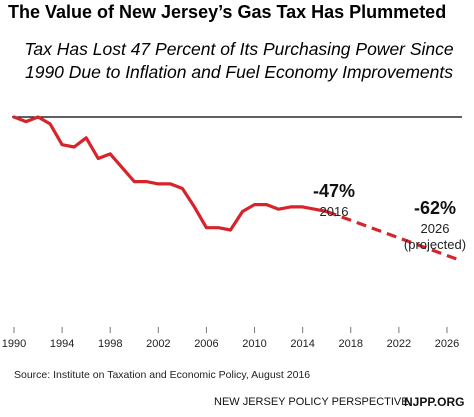  I want to click on x-tick-label: 2010, so click(254, 344).